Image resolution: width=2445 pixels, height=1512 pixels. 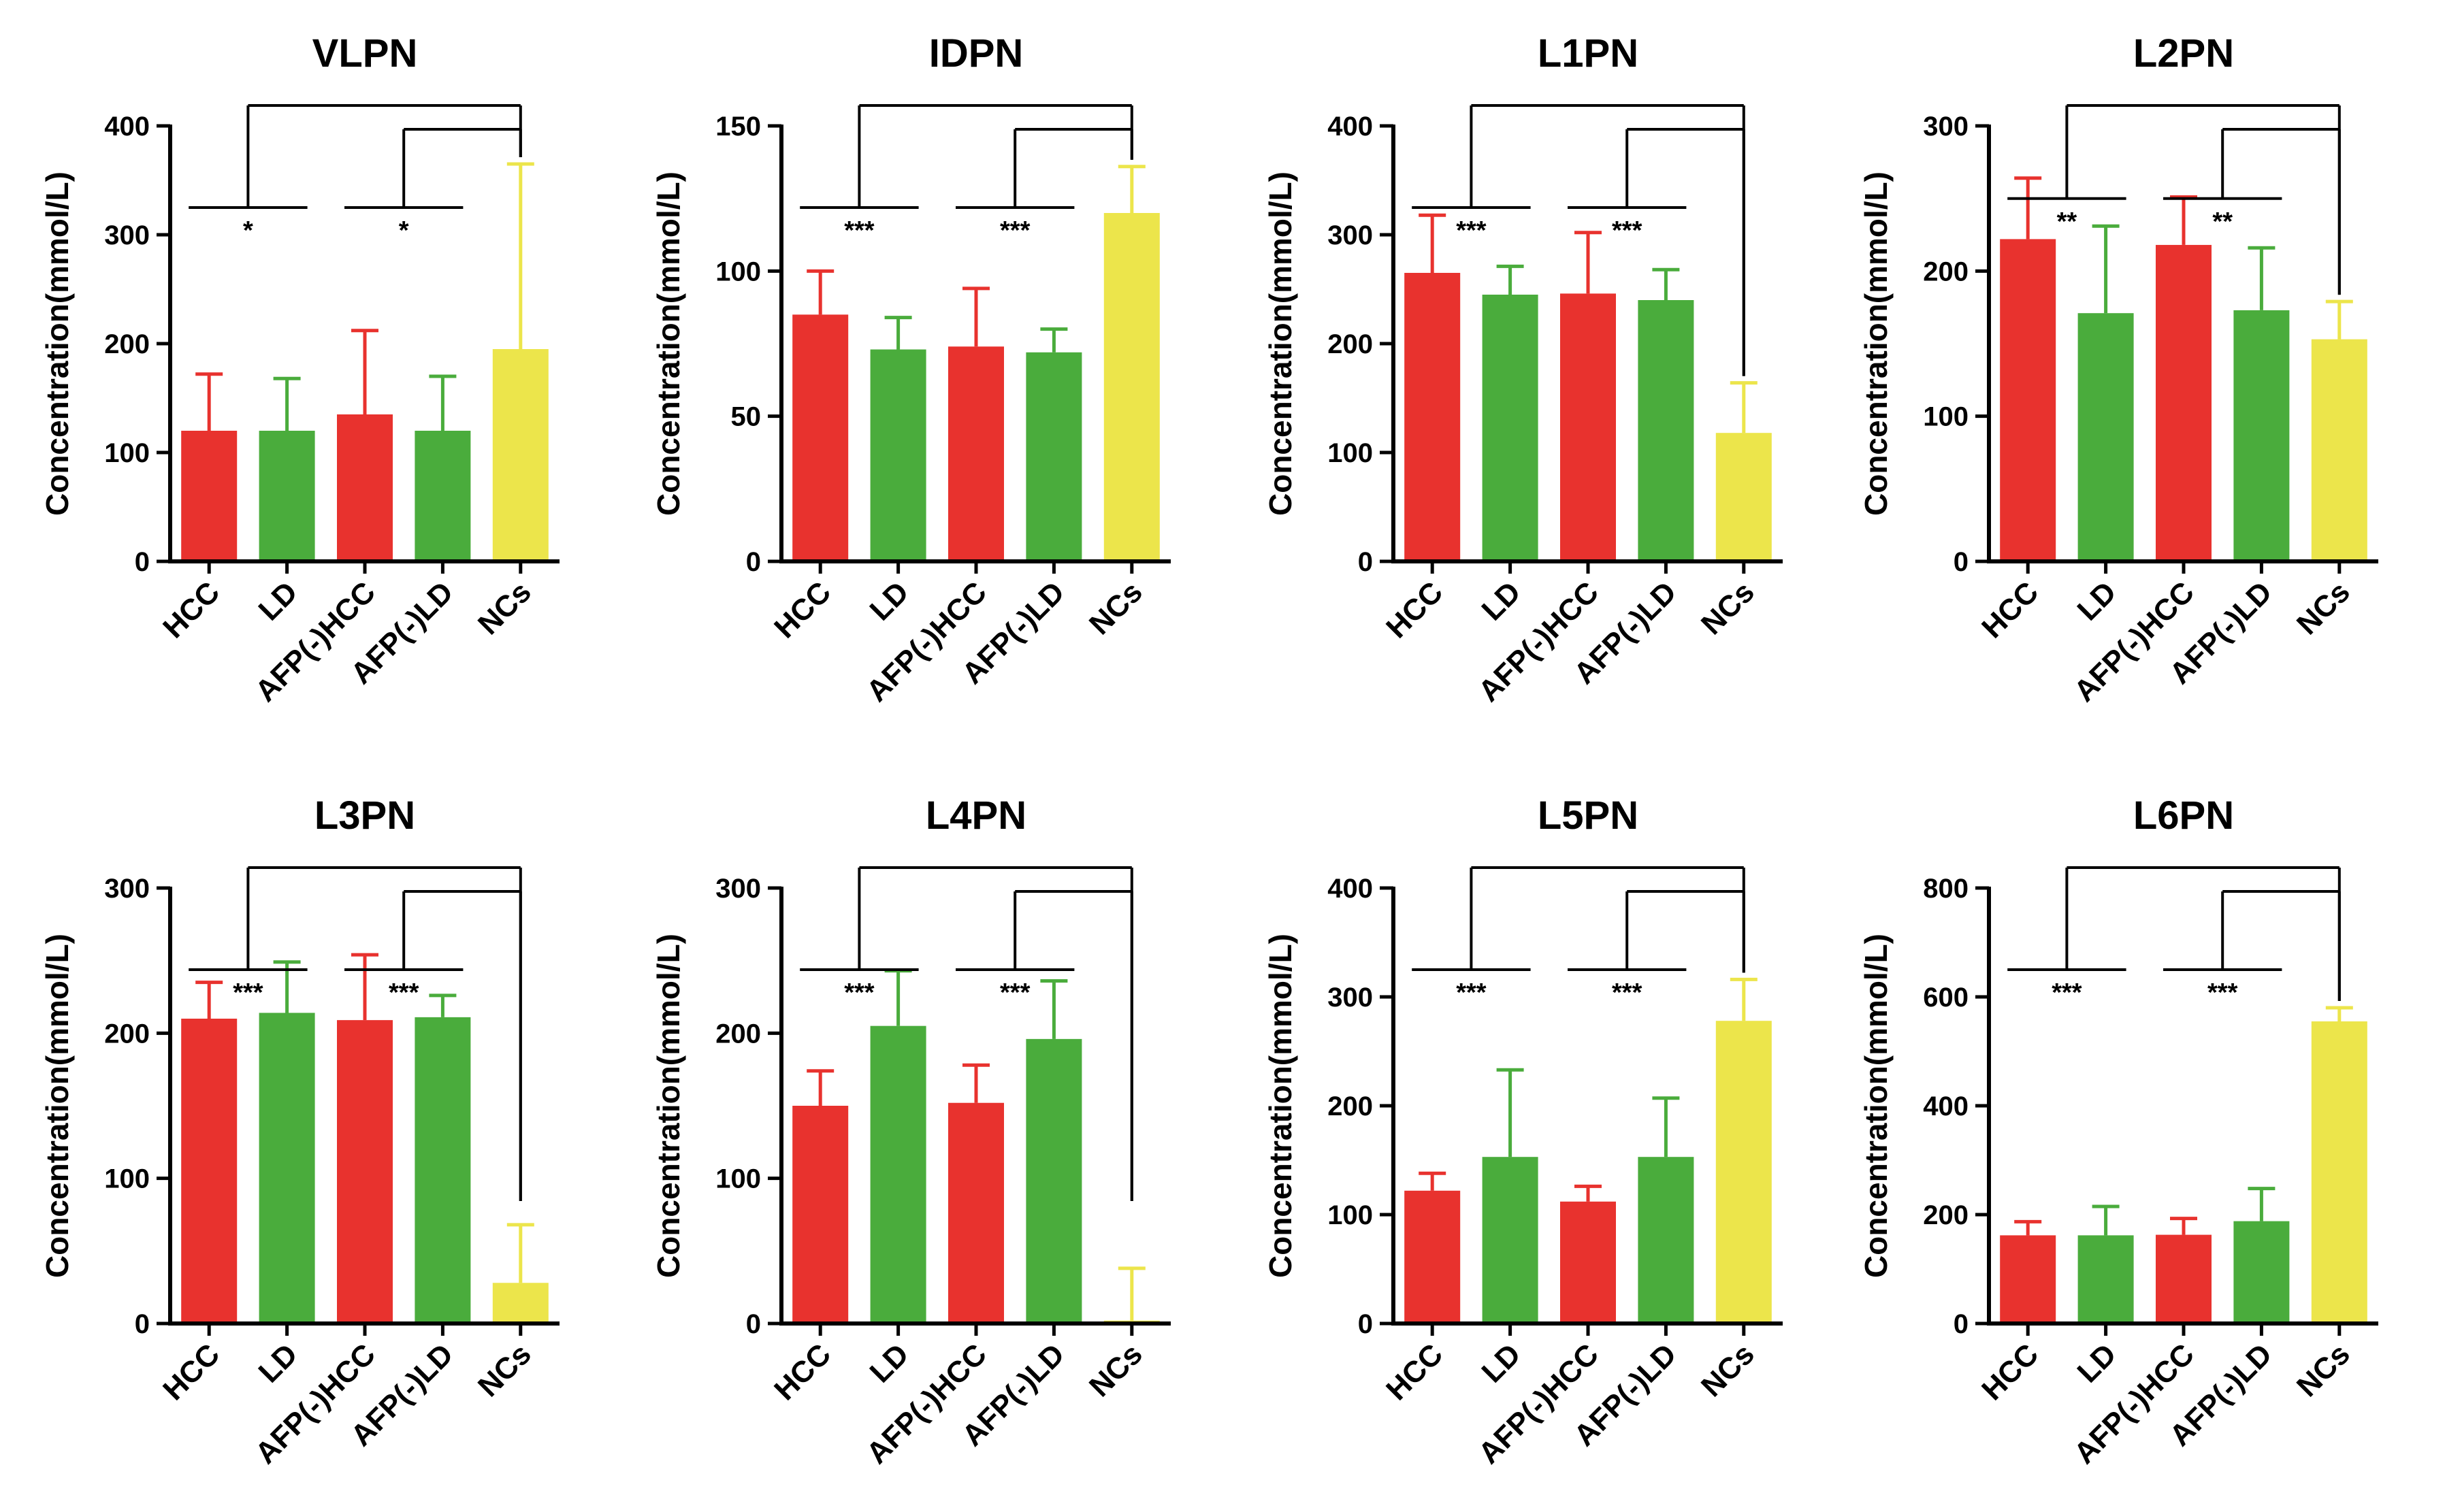 What do you see at coordinates (1946, 889) in the screenshot?
I see `y-tick-label: 800` at bounding box center [1946, 889].